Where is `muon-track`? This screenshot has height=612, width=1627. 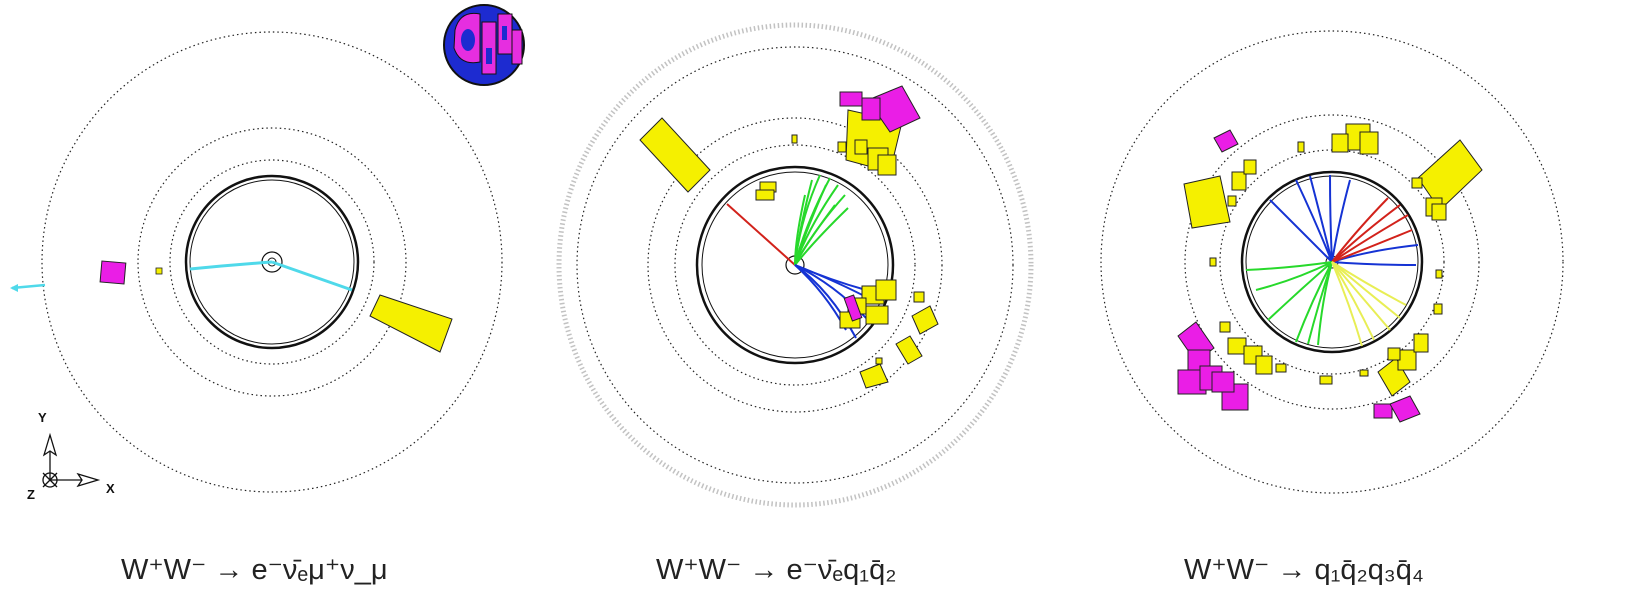
muon-track is located at coordinates (312, 276).